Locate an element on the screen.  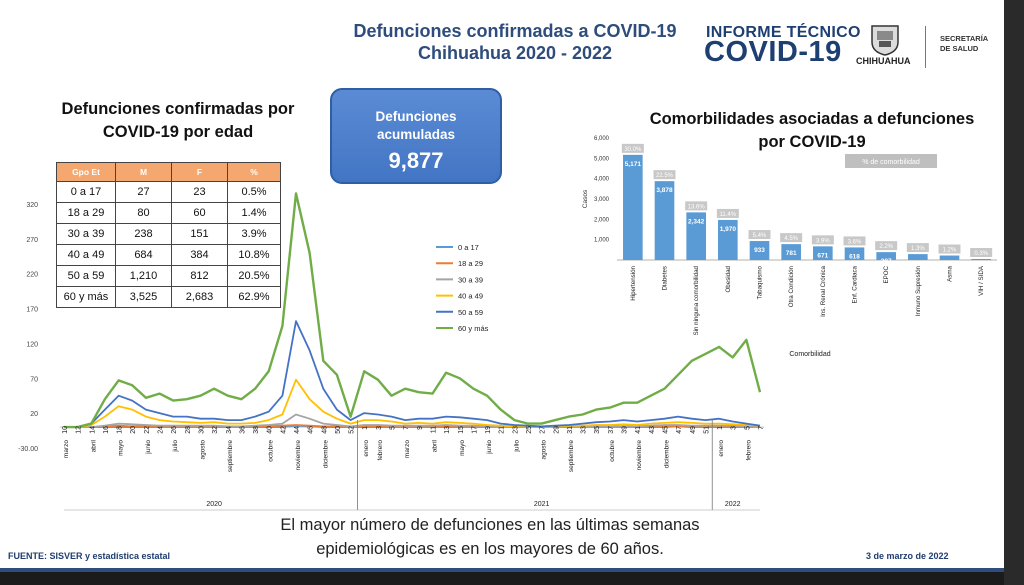
table-cell: 18 a 29 is located at coordinates (86, 213).